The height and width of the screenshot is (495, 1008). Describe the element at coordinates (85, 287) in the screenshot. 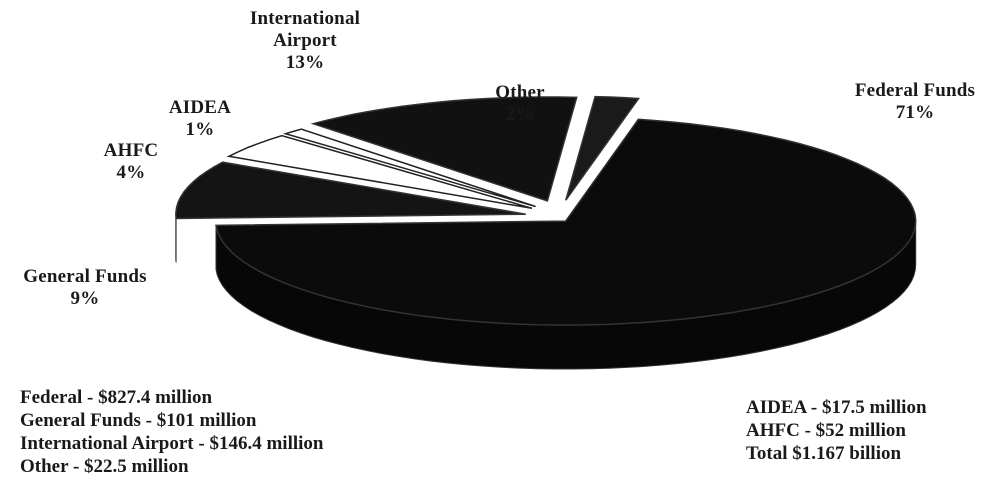

I see `label-general-funds: General Funds 9%` at that location.